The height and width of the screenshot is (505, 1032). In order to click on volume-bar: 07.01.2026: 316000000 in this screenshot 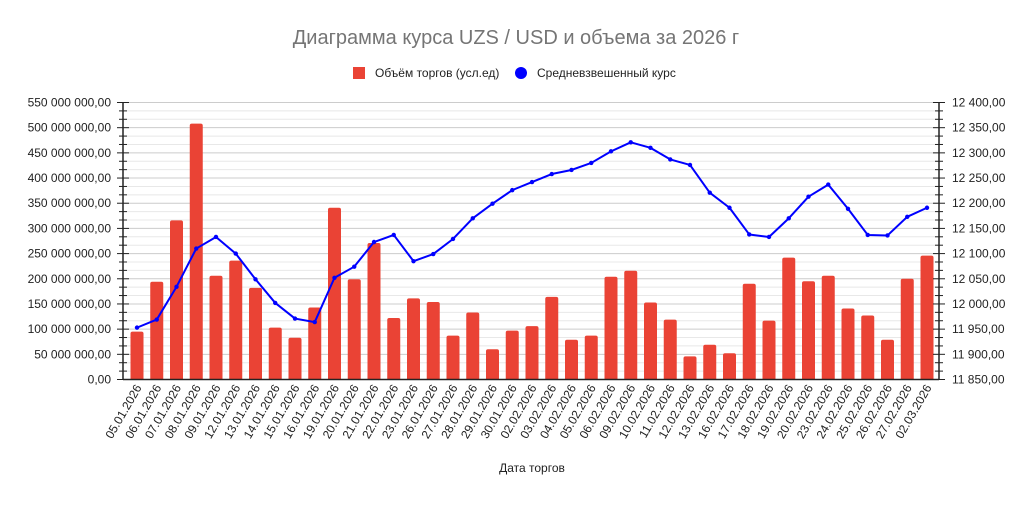, I will do `click(176, 300)`.